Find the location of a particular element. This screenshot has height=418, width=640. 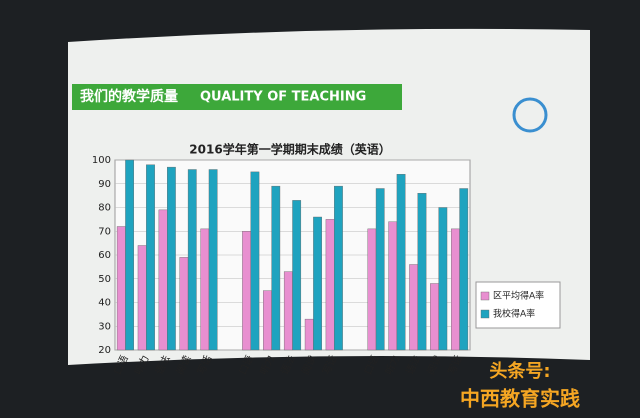

y-tick-label: 50 is located at coordinates (104, 279).